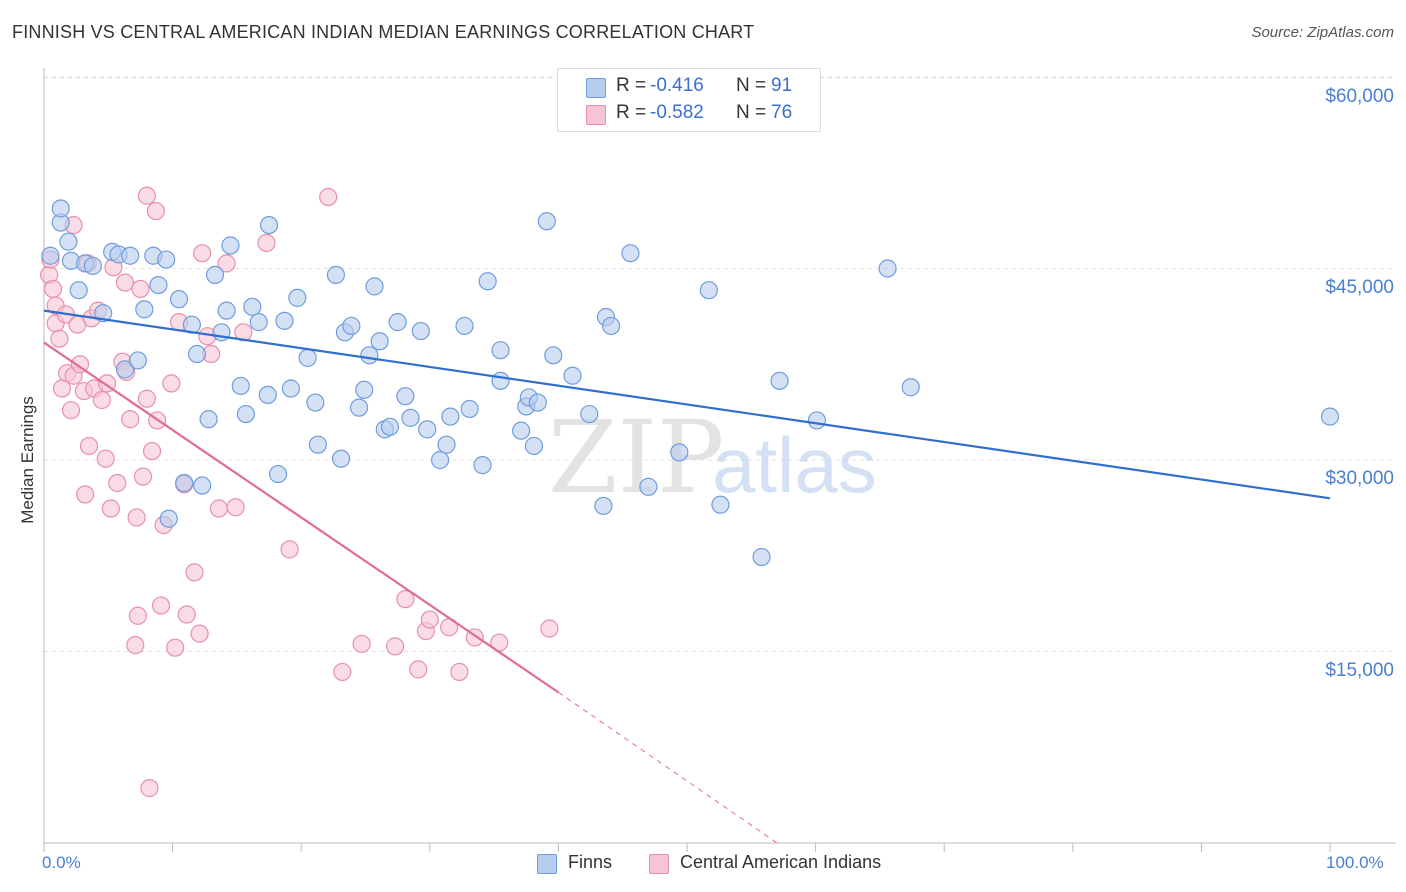 The width and height of the screenshot is (1406, 892). I want to click on cai-legend-swatch, so click(659, 864).